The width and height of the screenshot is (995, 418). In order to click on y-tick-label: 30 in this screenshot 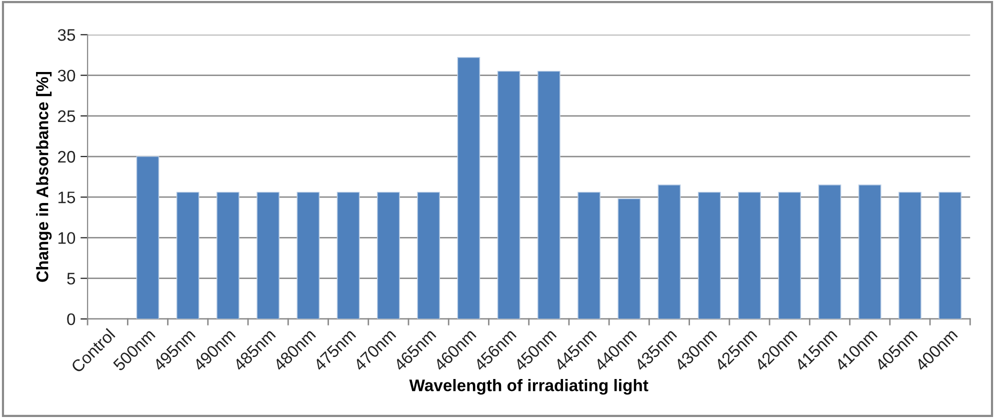, I will do `click(67, 76)`.